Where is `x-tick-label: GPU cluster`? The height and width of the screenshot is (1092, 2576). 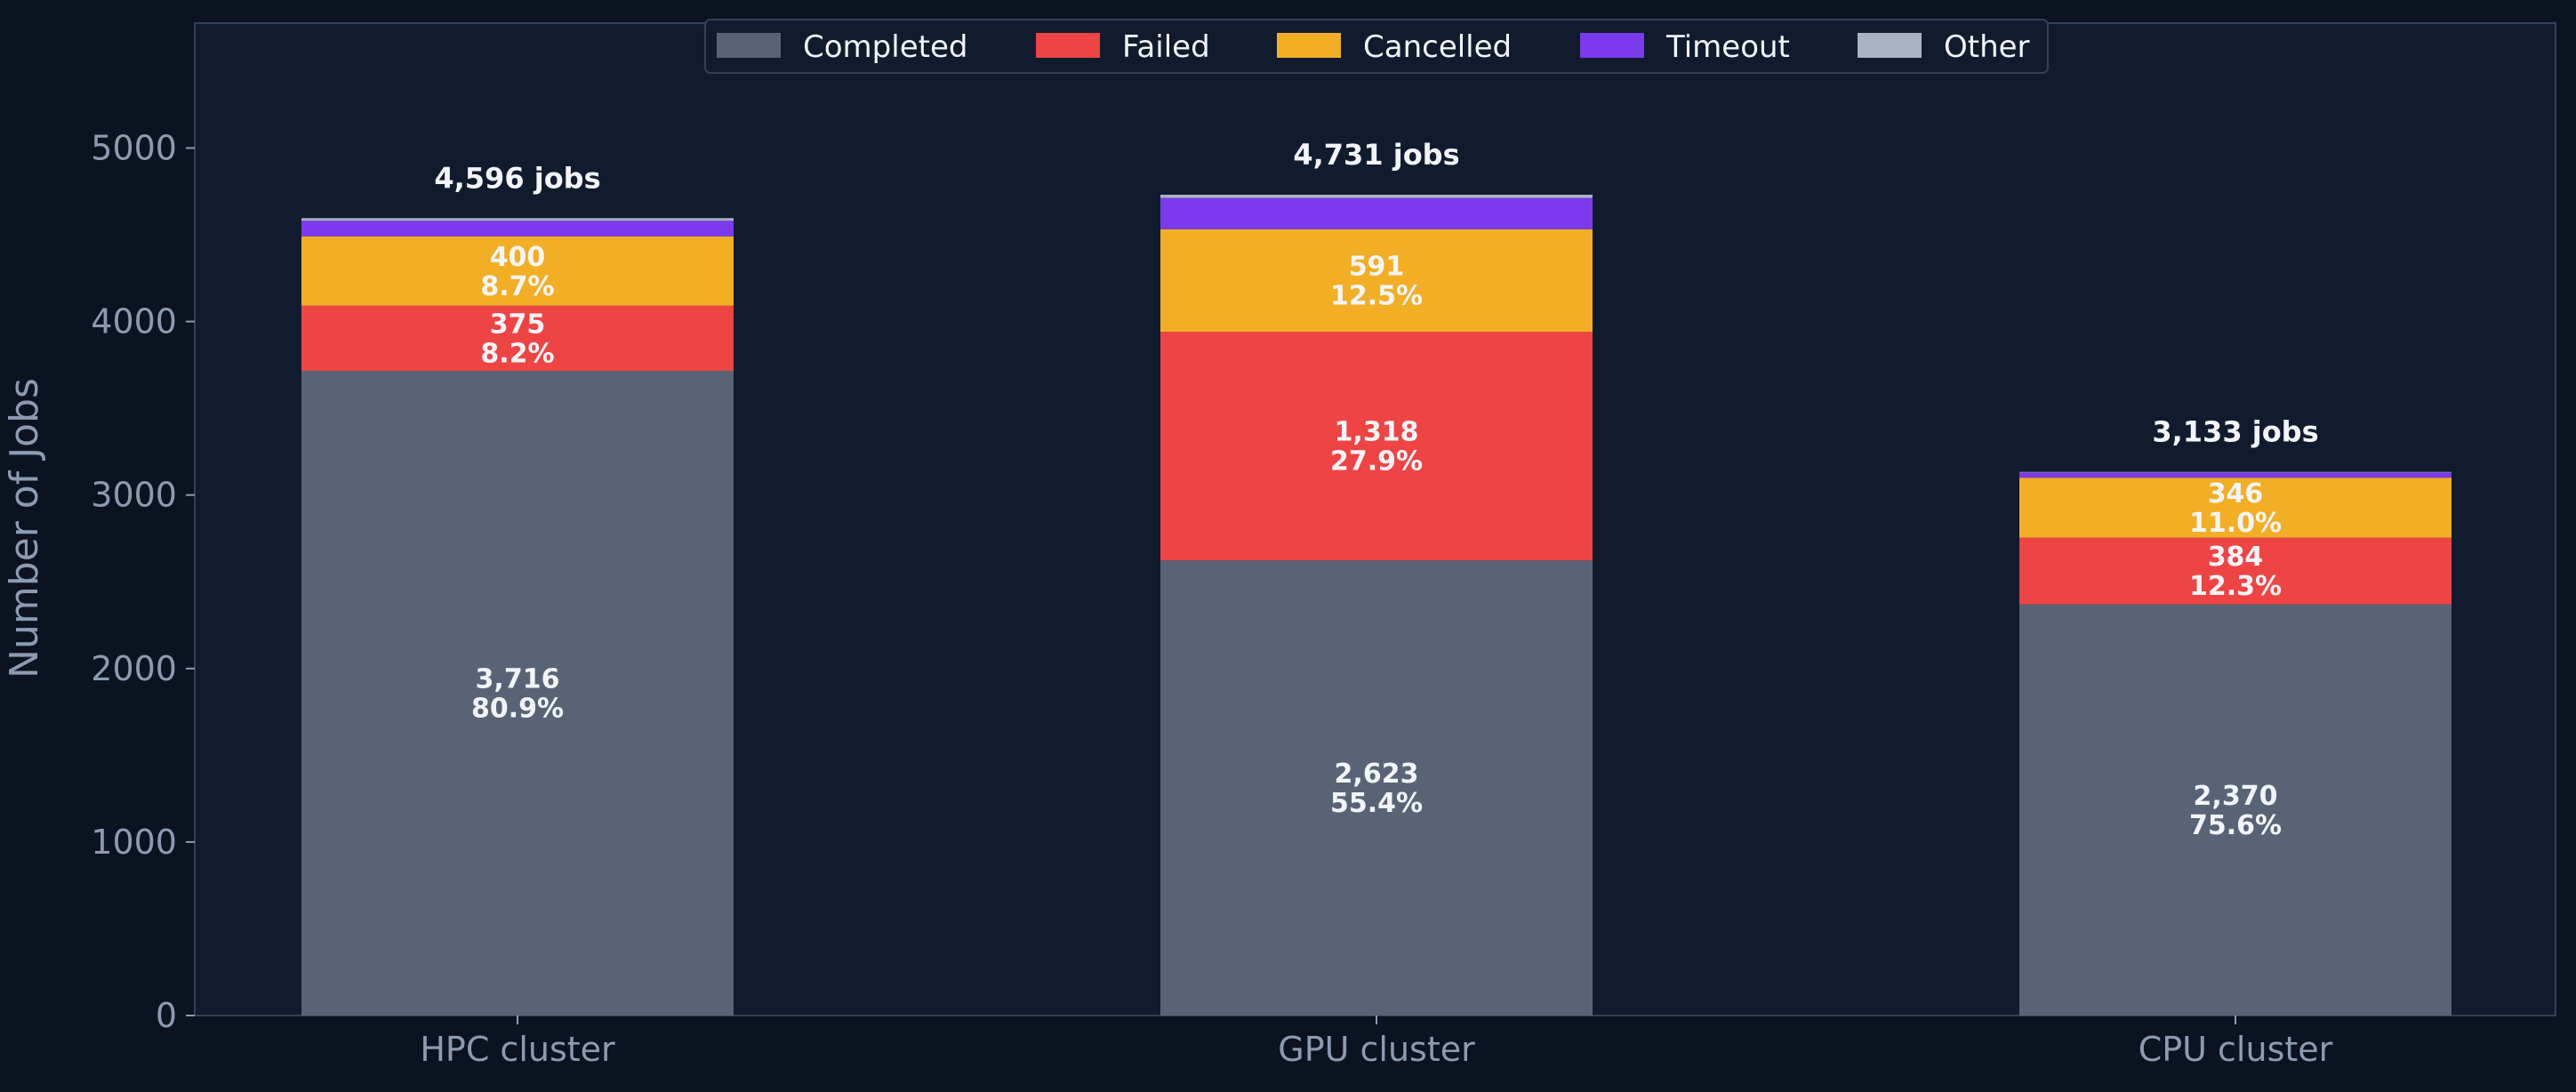
x-tick-label: GPU cluster is located at coordinates (1376, 1049).